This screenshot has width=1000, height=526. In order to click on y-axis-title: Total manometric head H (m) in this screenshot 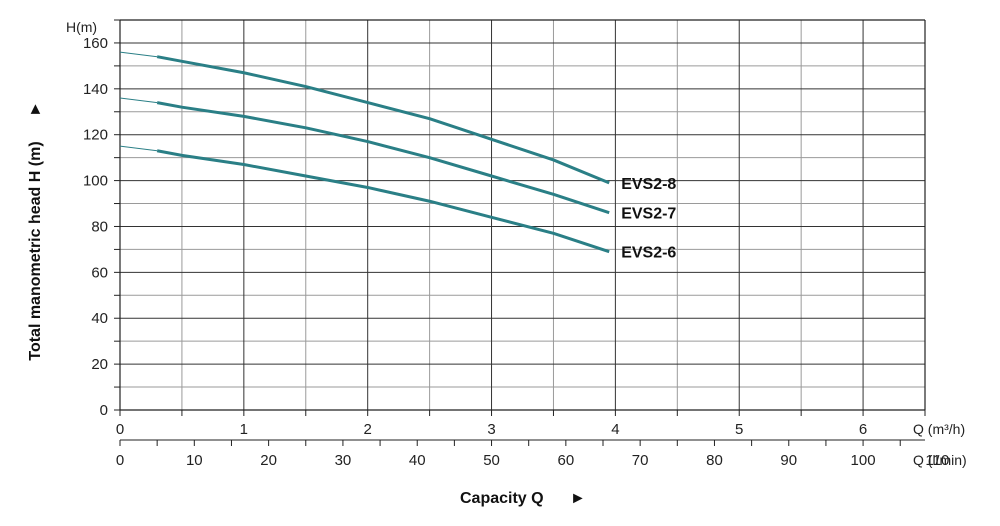, I will do `click(35, 250)`.